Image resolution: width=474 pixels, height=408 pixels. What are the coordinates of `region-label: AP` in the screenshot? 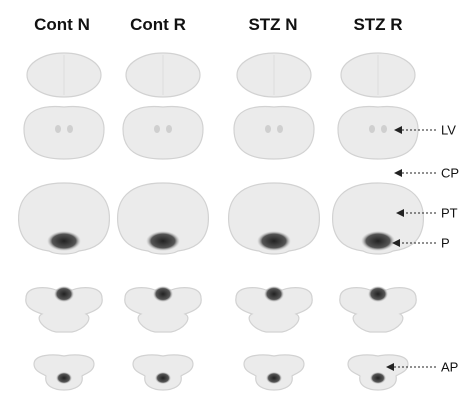 It's located at (449, 366).